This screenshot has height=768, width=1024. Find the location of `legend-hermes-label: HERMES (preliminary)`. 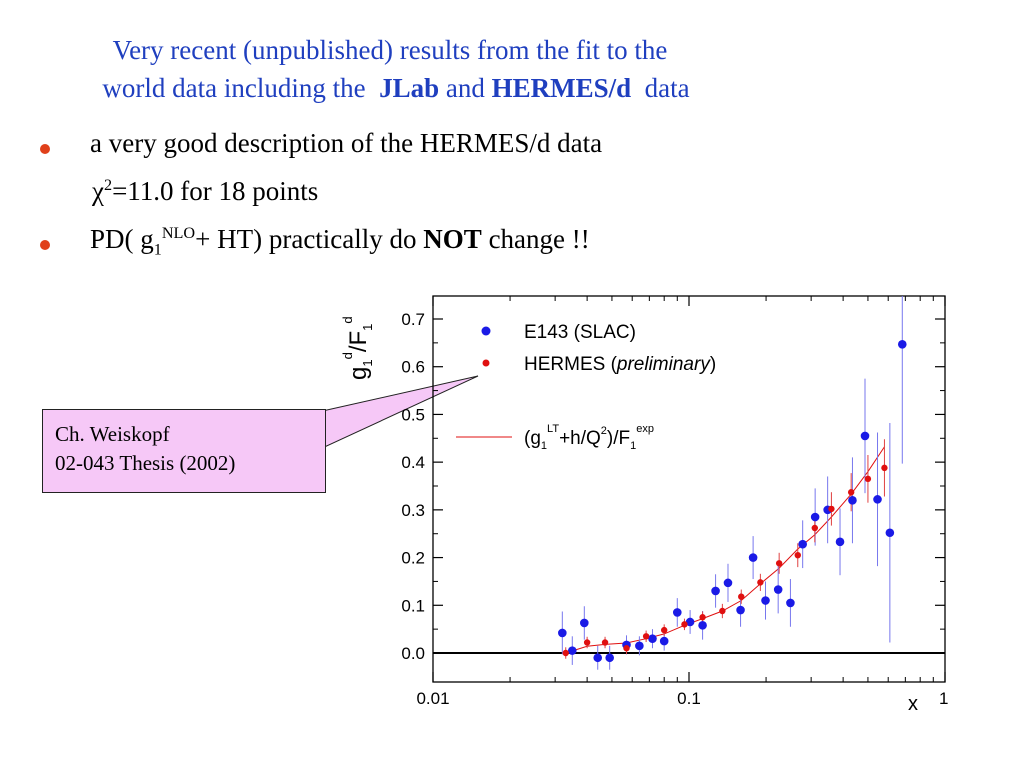

legend-hermes-label: HERMES (preliminary) is located at coordinates (620, 364).